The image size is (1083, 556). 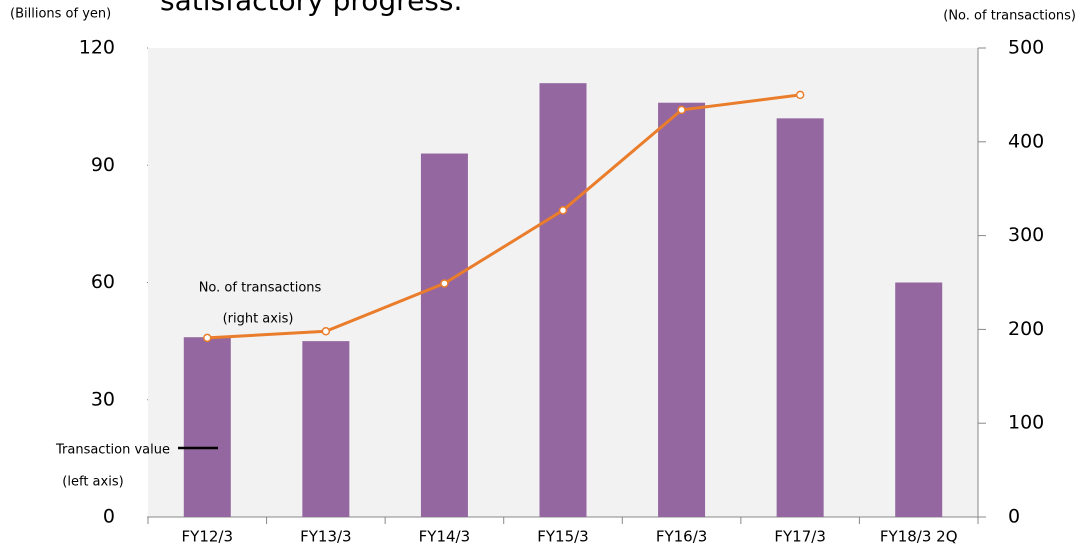 What do you see at coordinates (1026, 329) in the screenshot?
I see `y2-tick-label: 200` at bounding box center [1026, 329].